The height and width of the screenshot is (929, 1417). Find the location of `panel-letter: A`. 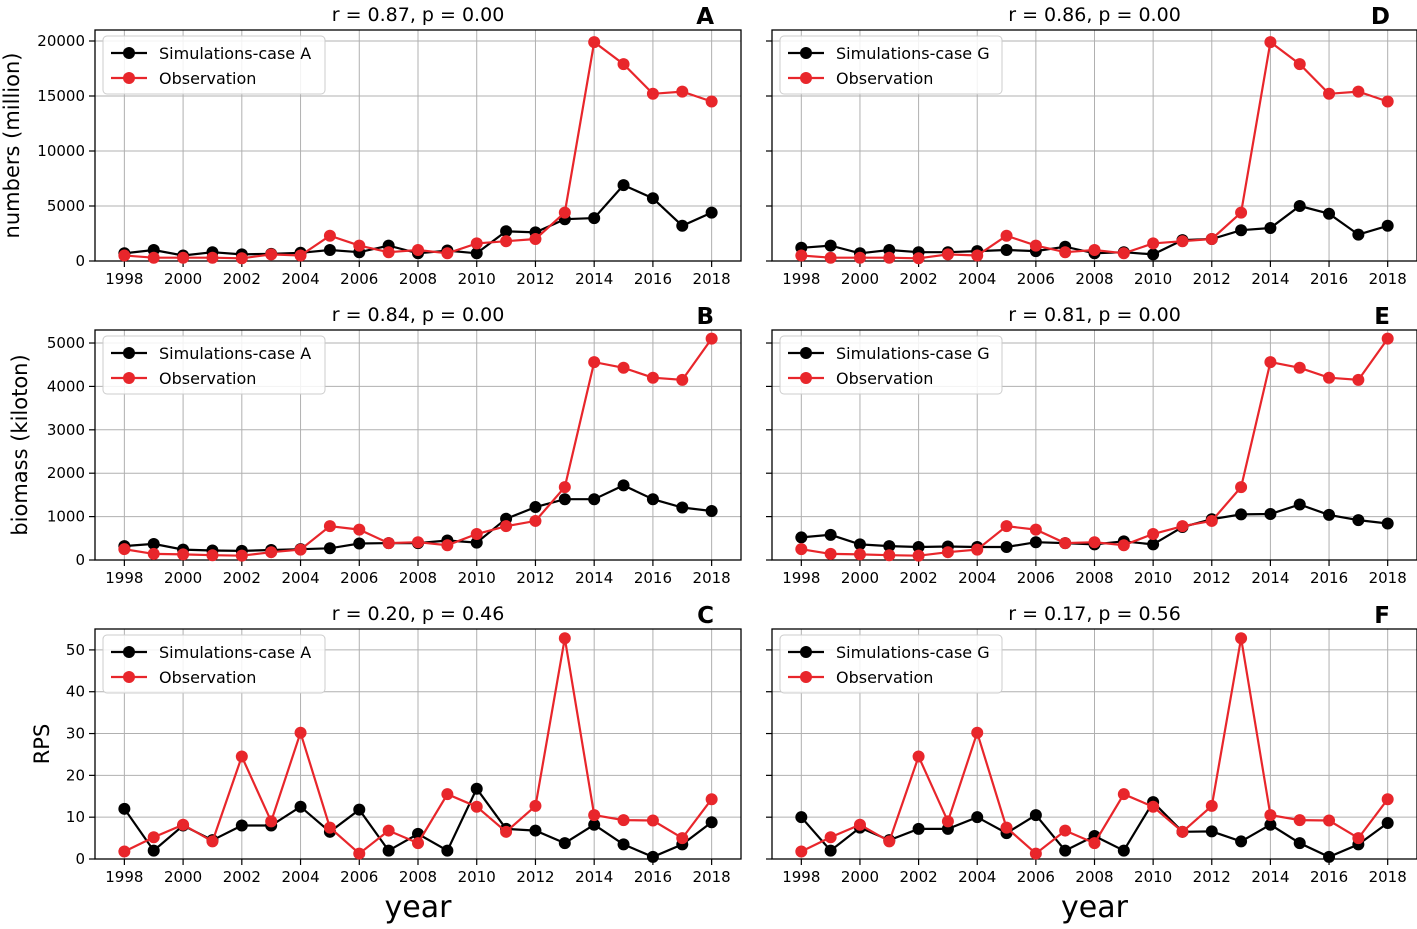

panel-letter: A is located at coordinates (705, 17).